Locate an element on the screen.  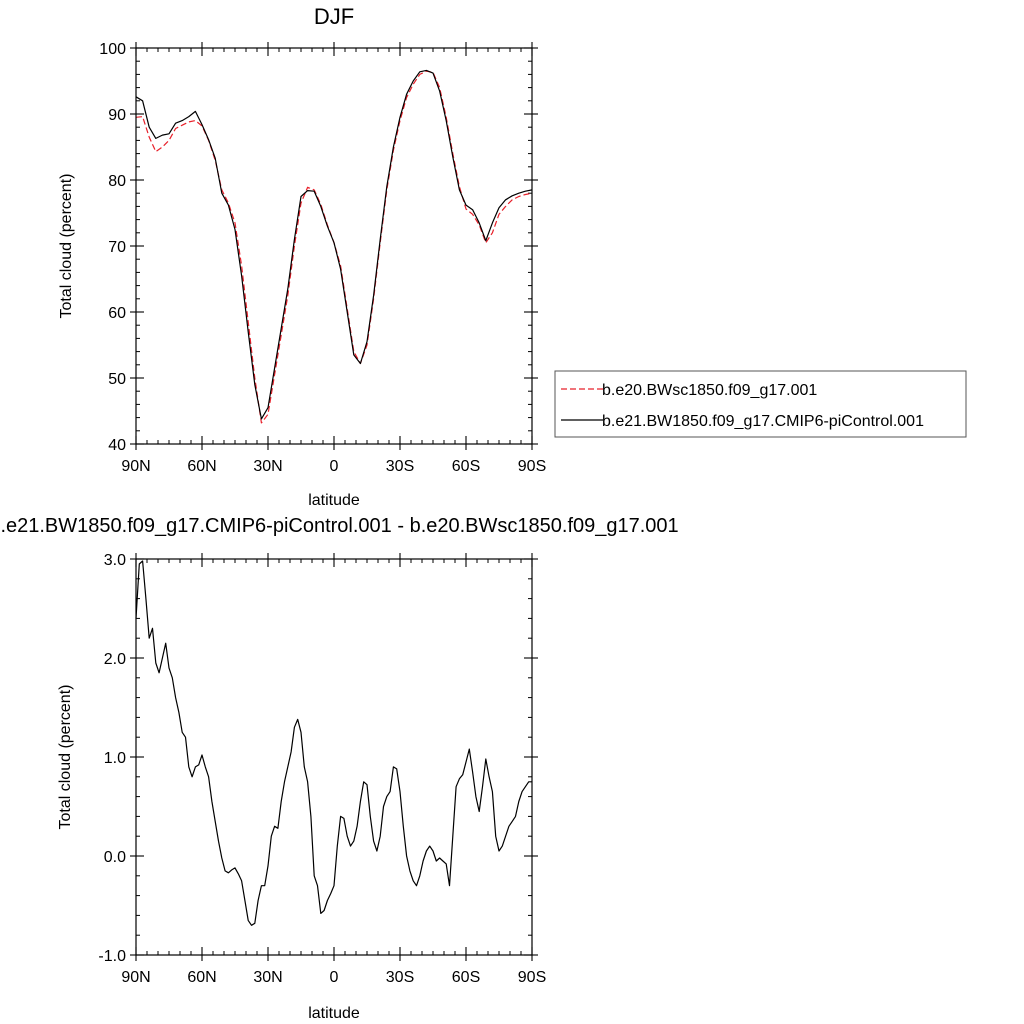
top-y-tick-label: 100 is located at coordinates (112, 49).